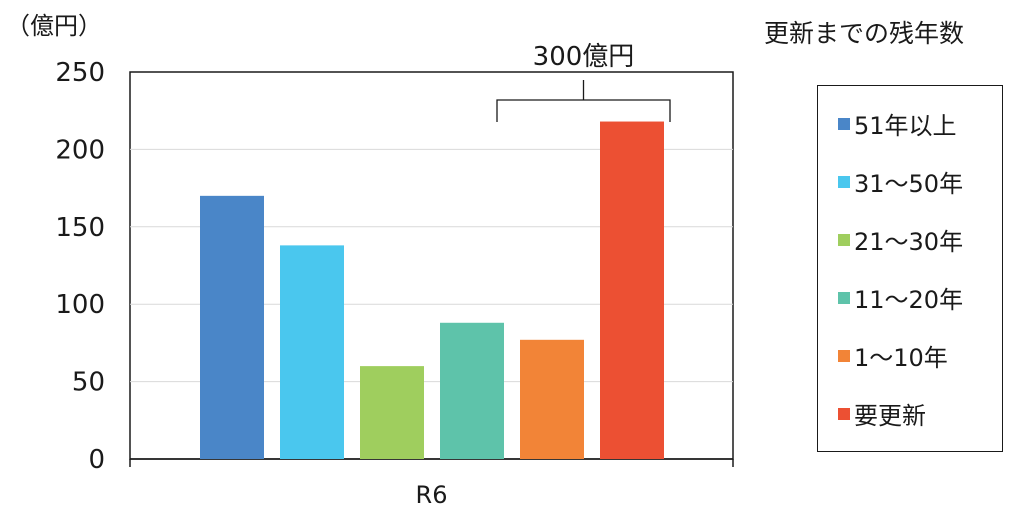 The width and height of the screenshot is (1017, 517). What do you see at coordinates (54, 26) in the screenshot?
I see `y-axis-unit-label: （億円）` at bounding box center [54, 26].